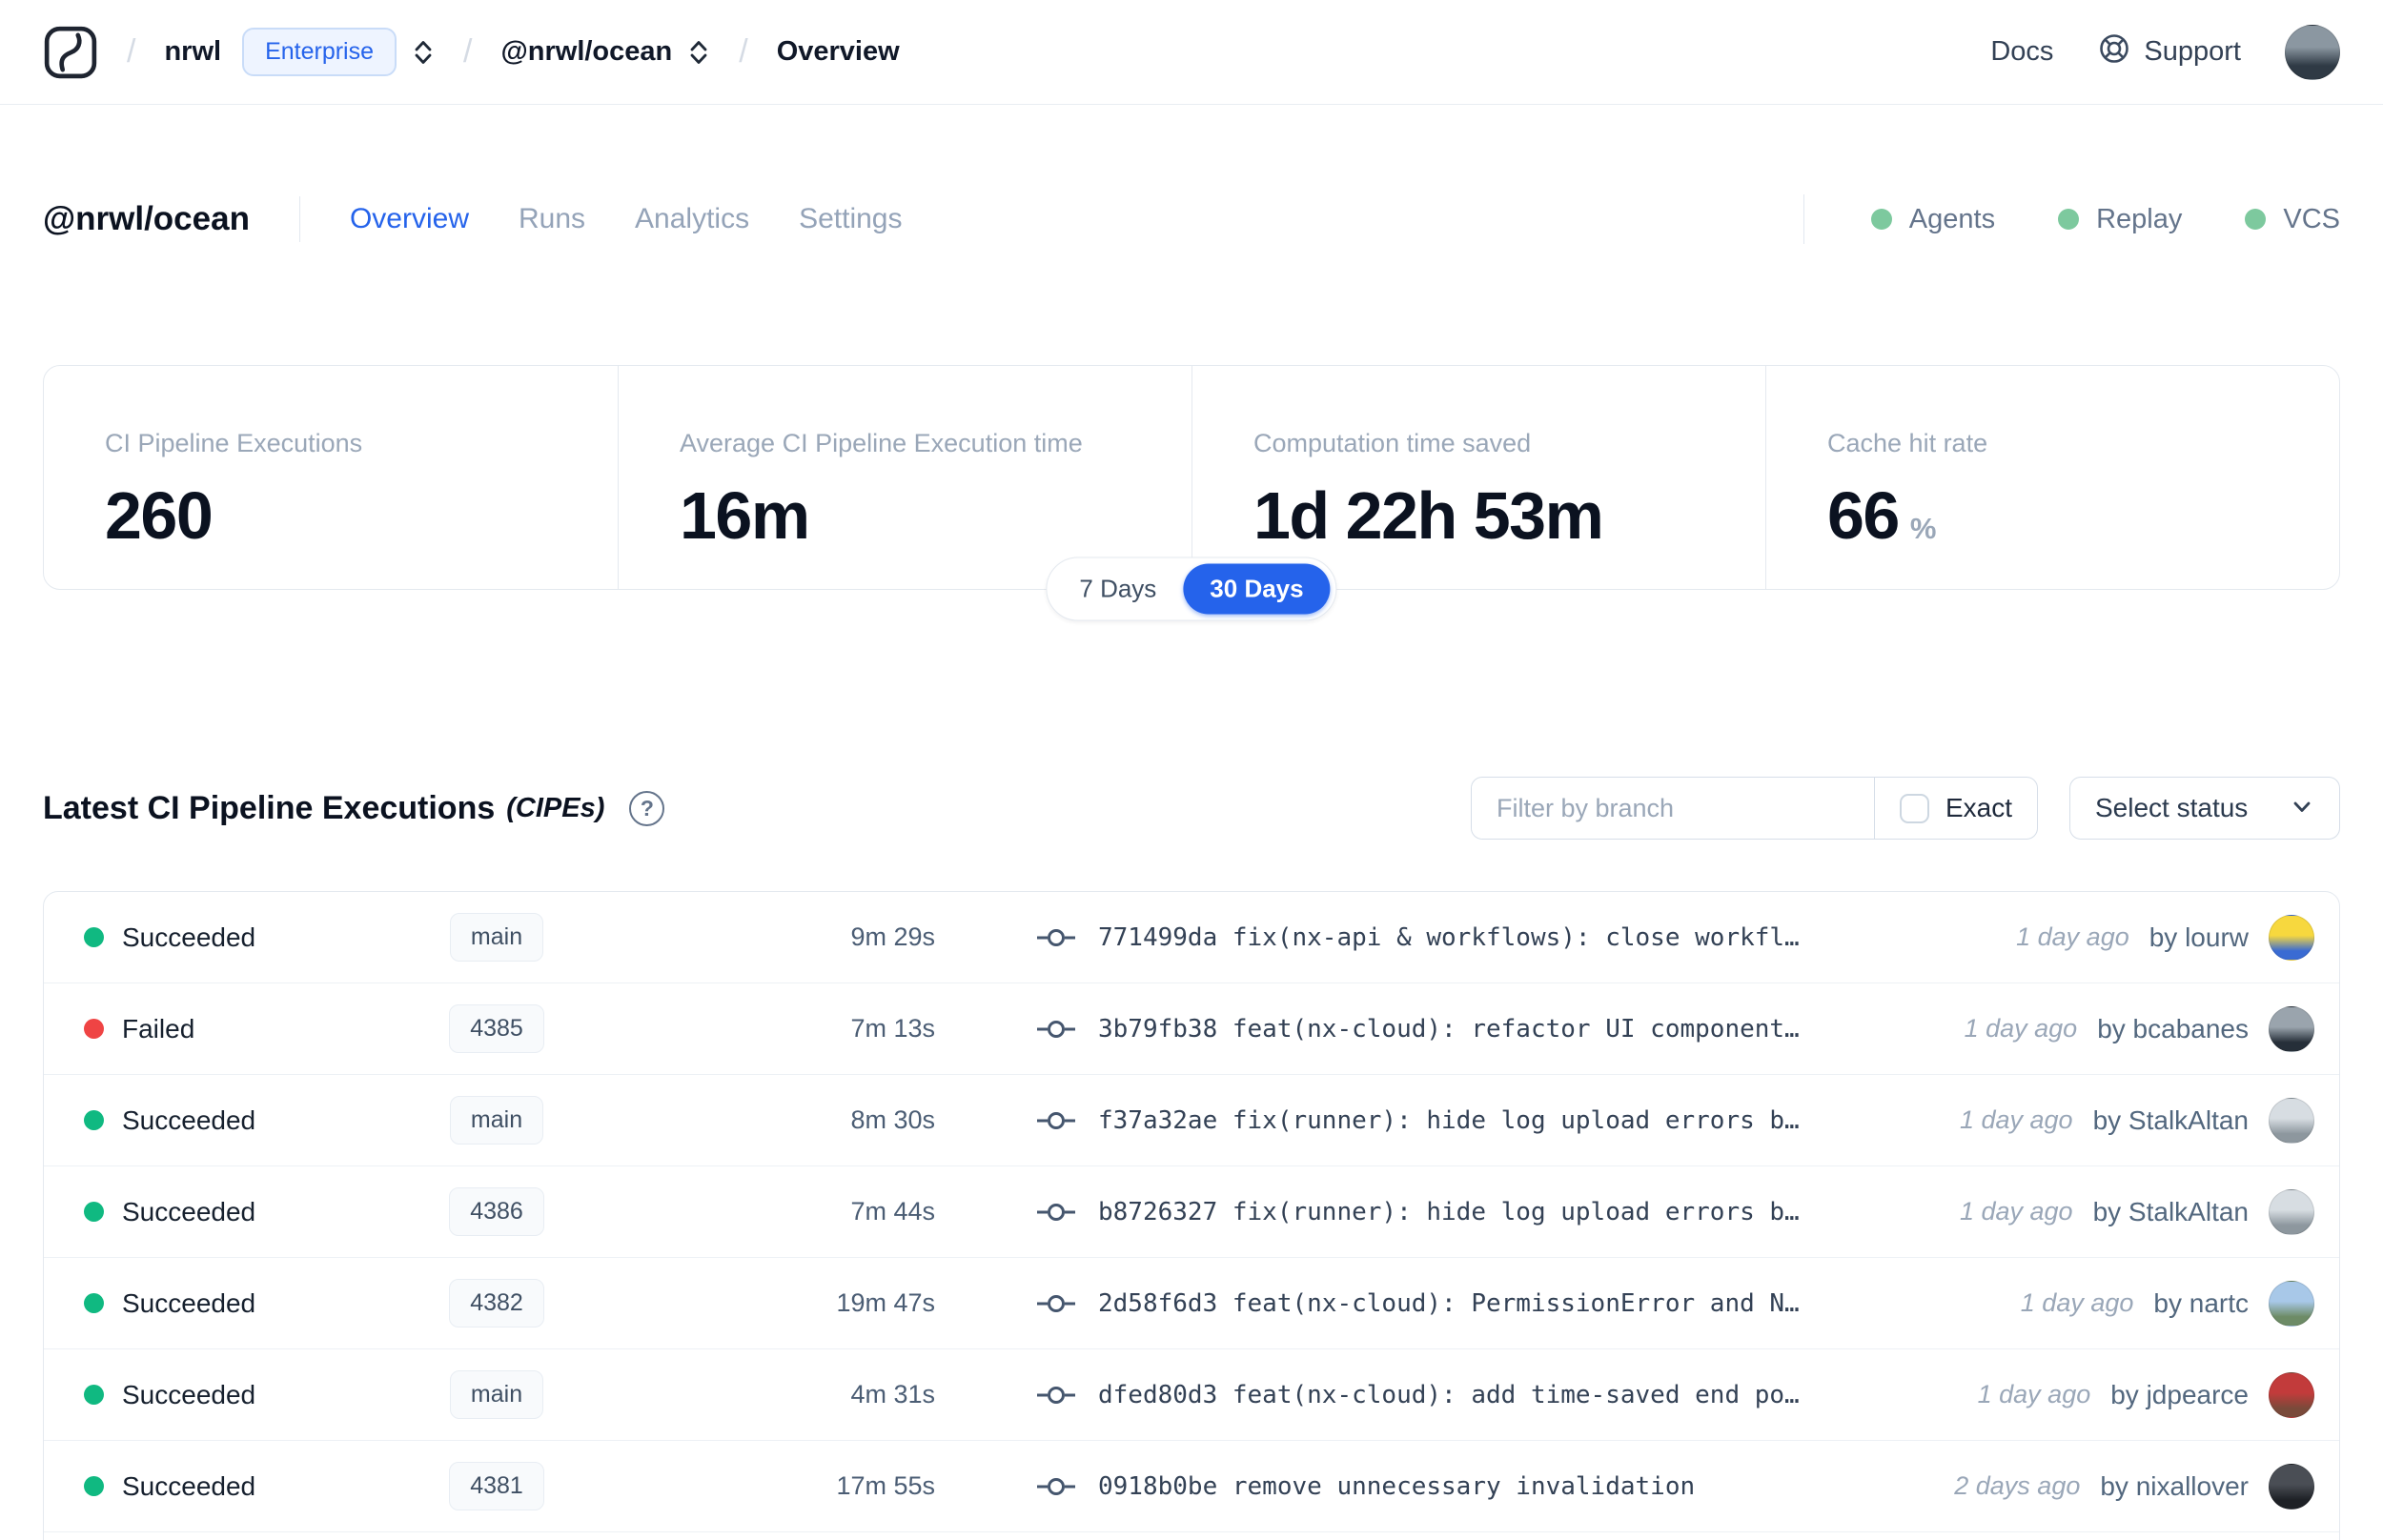  What do you see at coordinates (647, 808) in the screenshot?
I see `help-icon: ?` at bounding box center [647, 808].